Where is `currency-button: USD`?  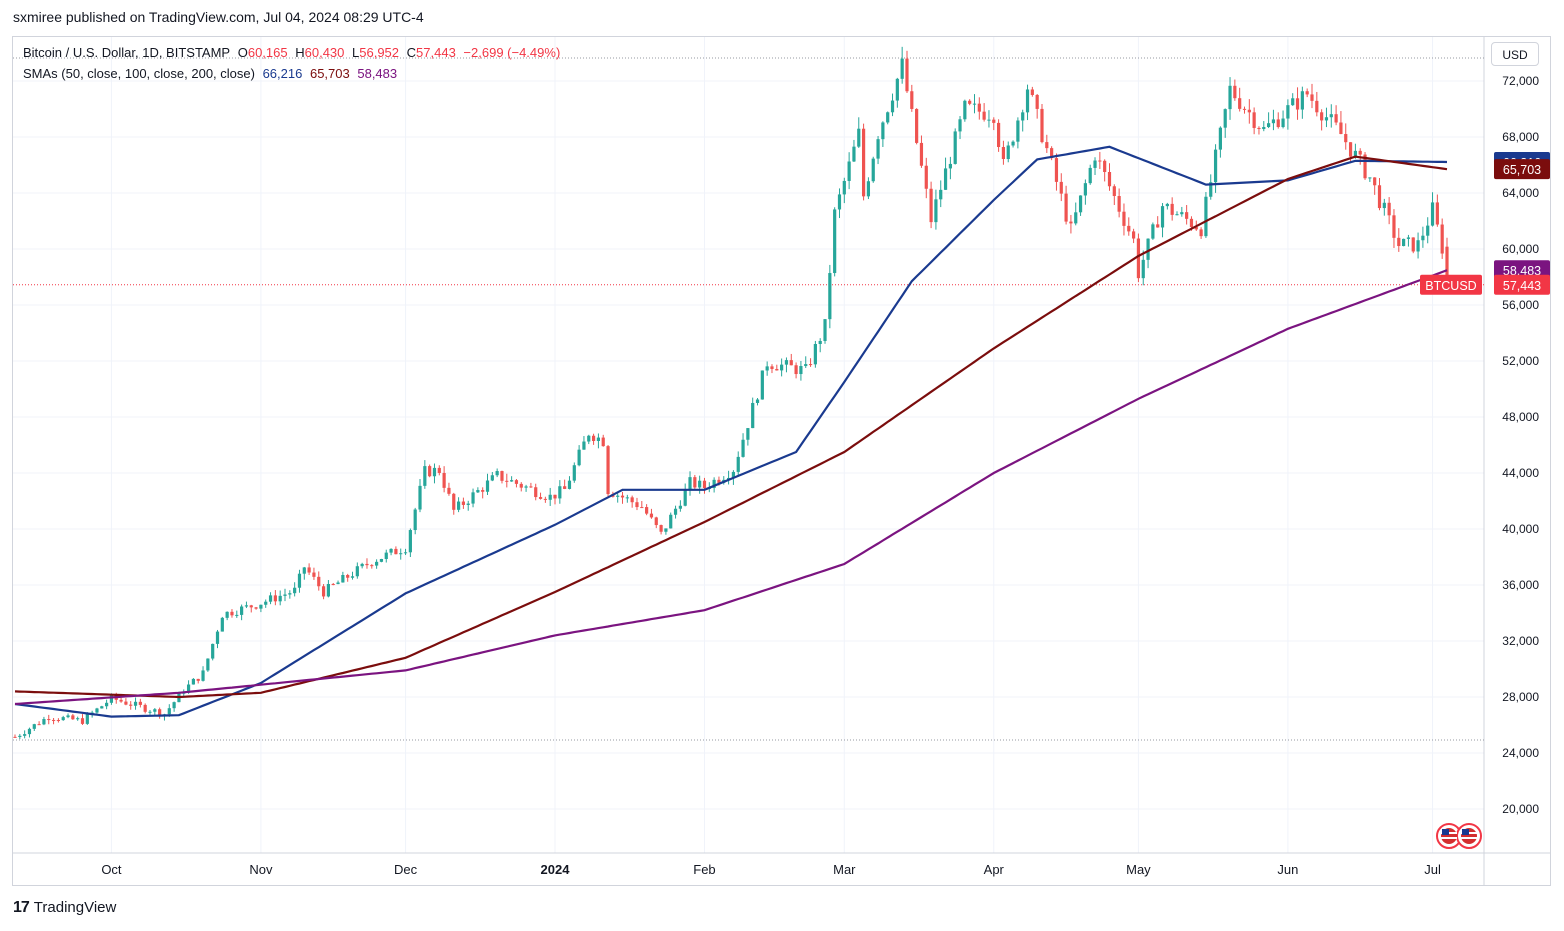
currency-button: USD is located at coordinates (1515, 54).